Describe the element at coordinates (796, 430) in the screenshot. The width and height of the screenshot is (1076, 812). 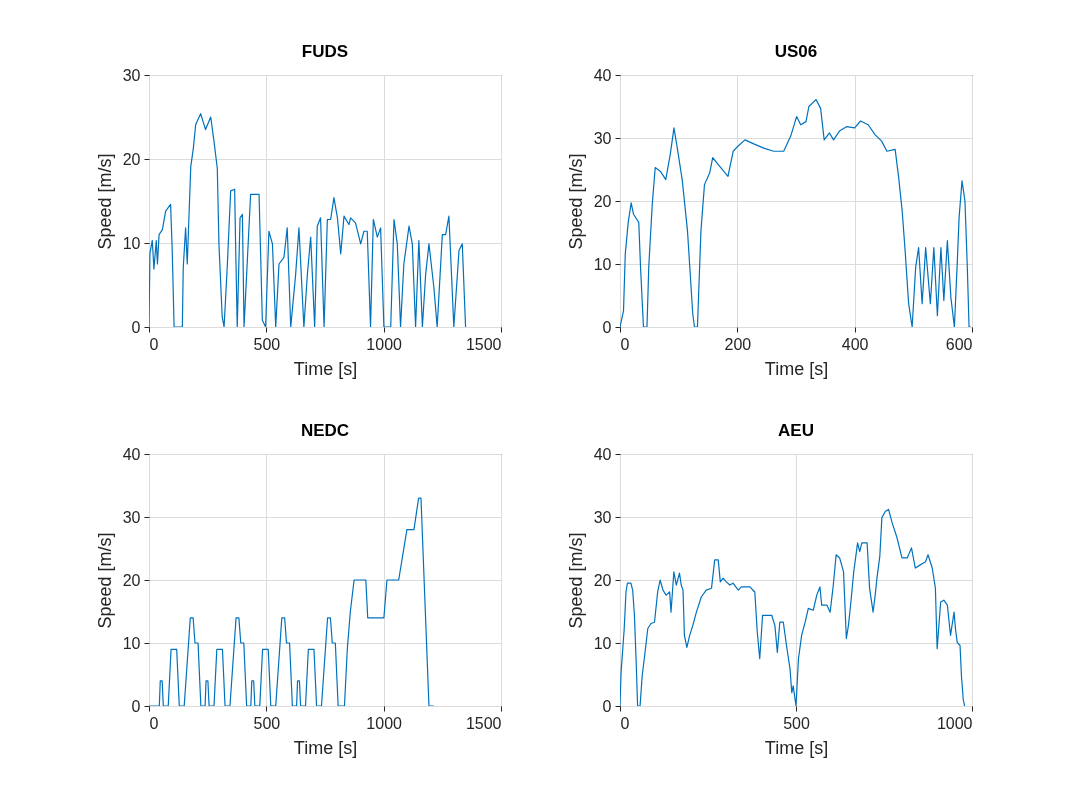
I see `chart-title: AEU` at that location.